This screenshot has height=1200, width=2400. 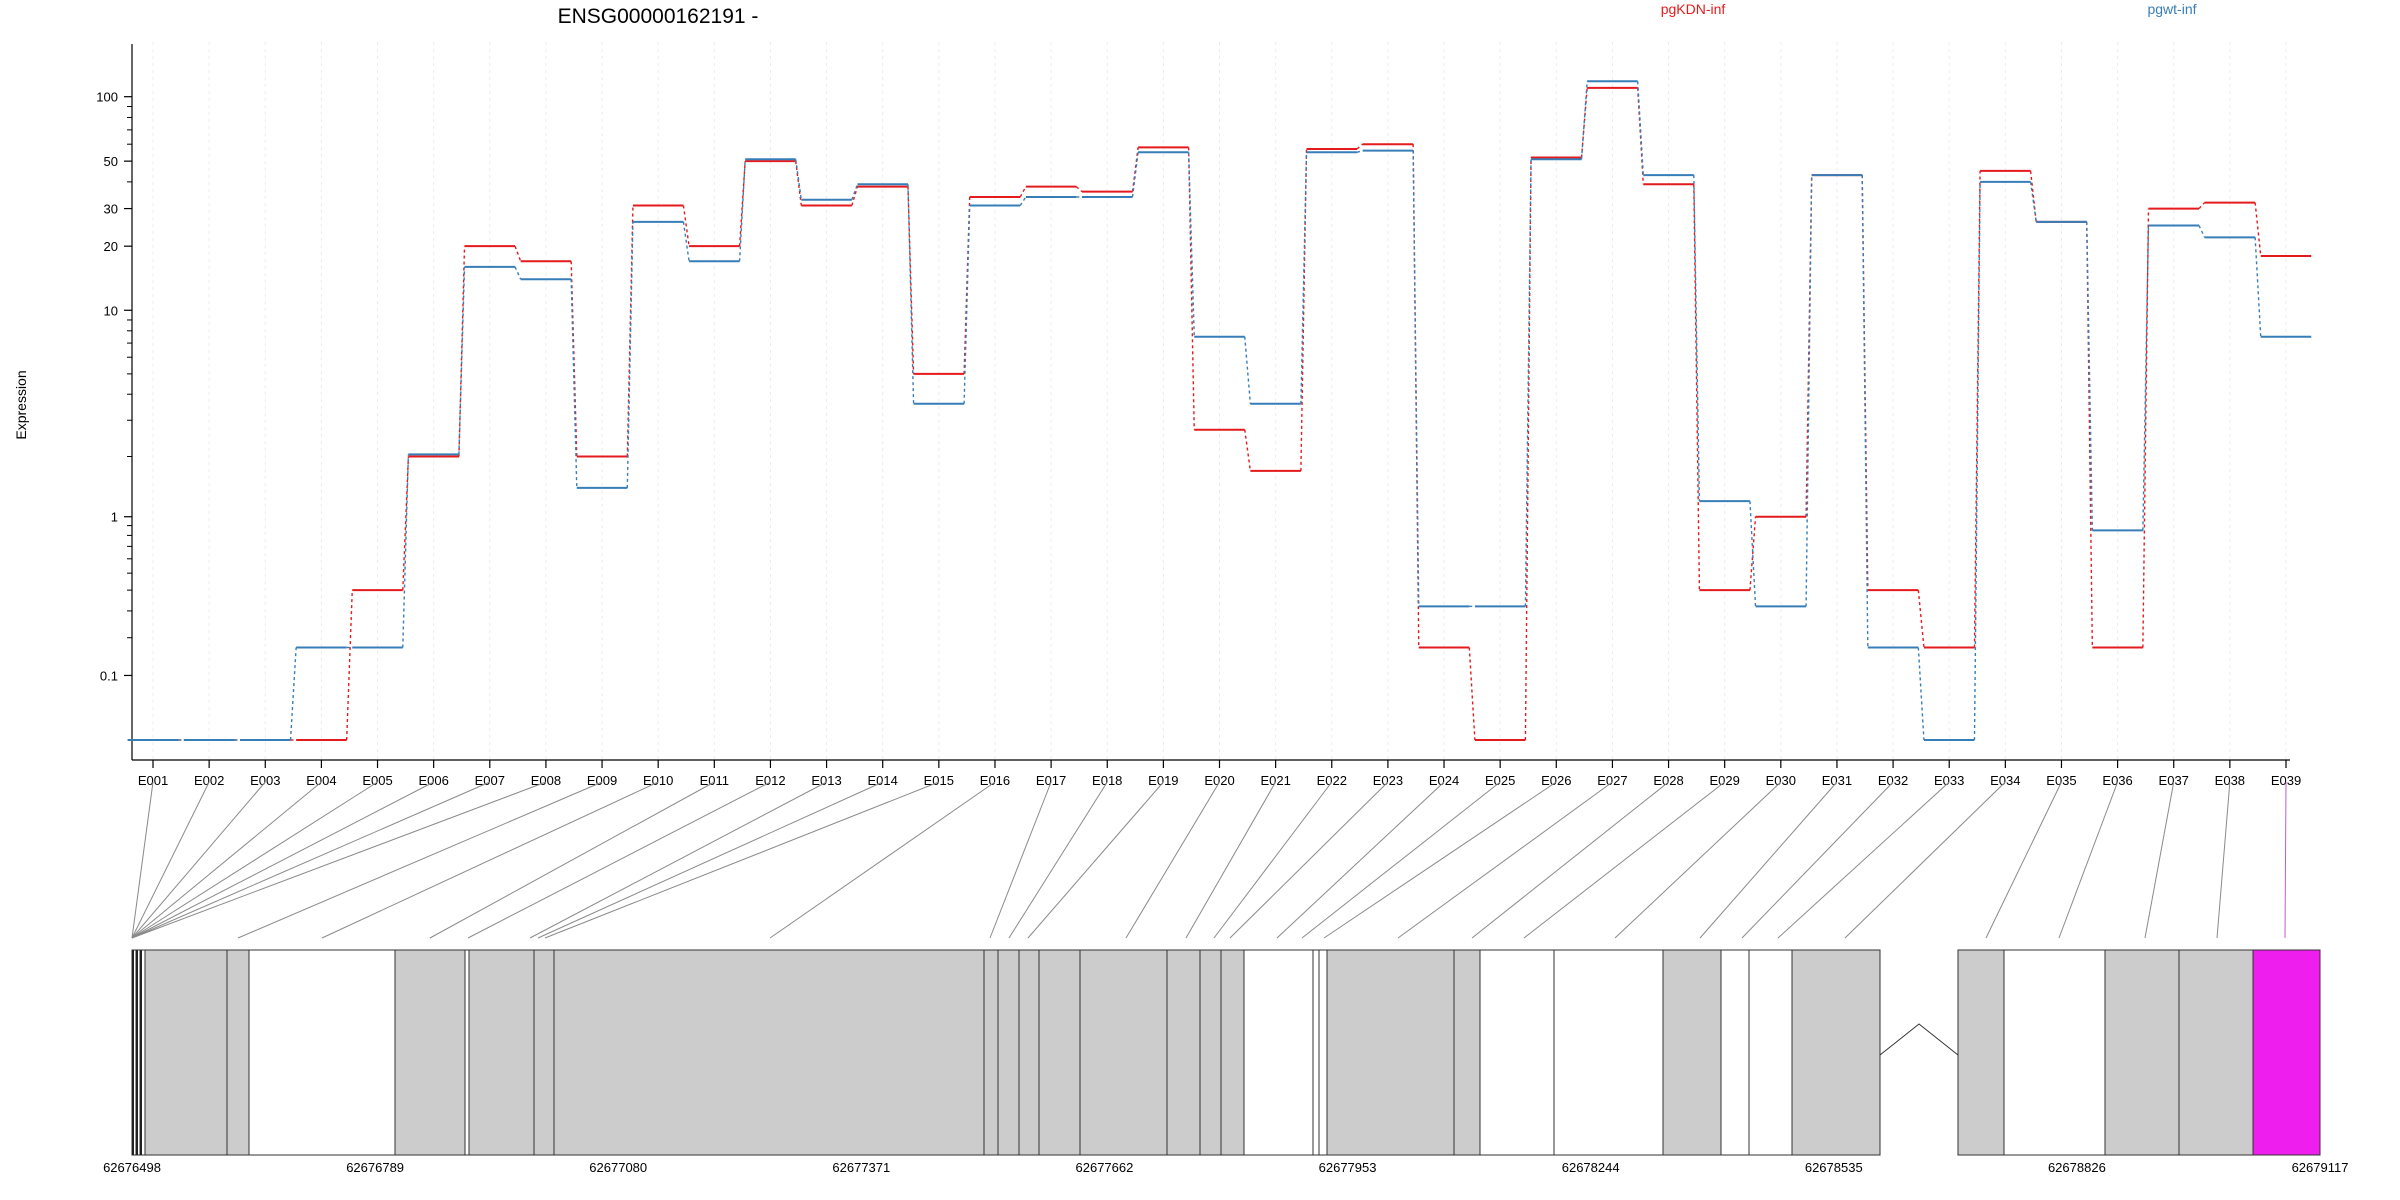 I want to click on x-tick-label-e034: E034, so click(x=2005, y=780).